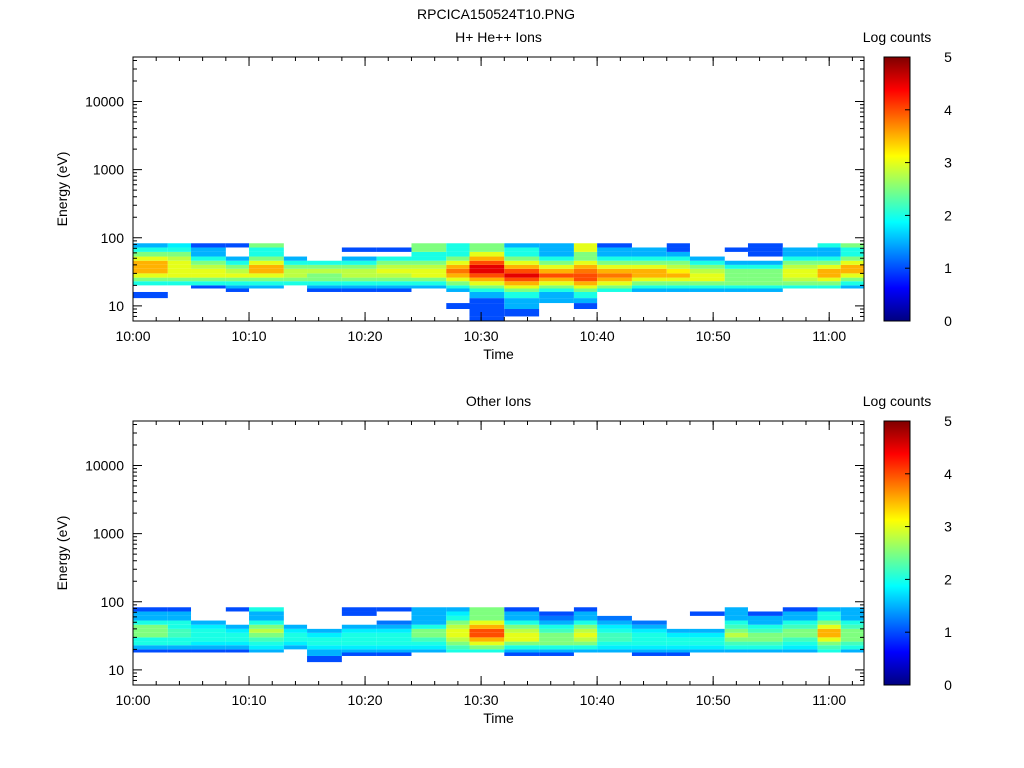  Describe the element at coordinates (498, 37) in the screenshot. I see `panel-title: H+ He++ Ions` at that location.